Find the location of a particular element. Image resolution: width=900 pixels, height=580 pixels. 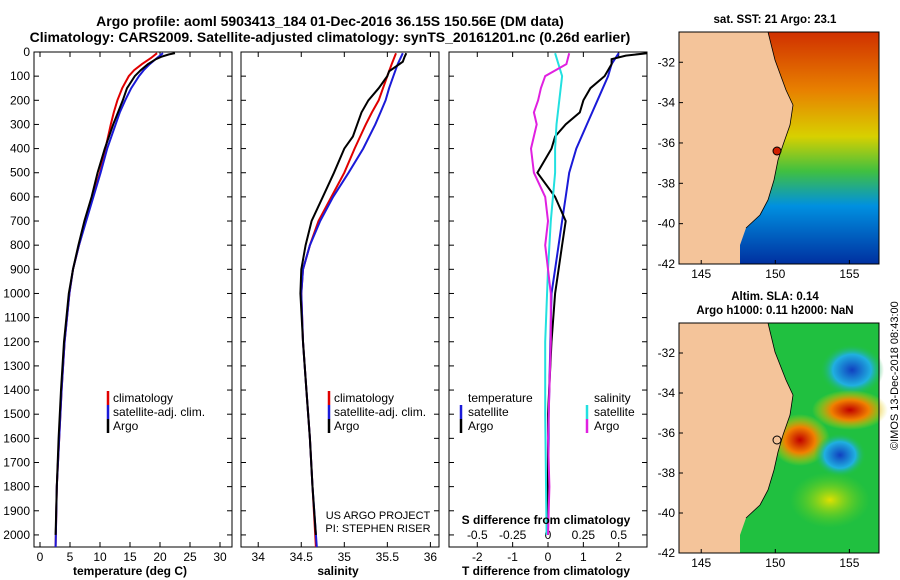

sal-legend-argo: Argo is located at coordinates (347, 426).